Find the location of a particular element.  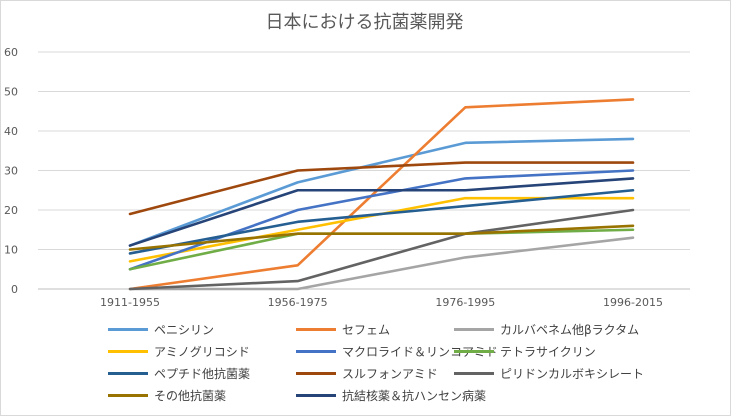

chart-title: 日本における抗菌薬開発 is located at coordinates (364, 22).